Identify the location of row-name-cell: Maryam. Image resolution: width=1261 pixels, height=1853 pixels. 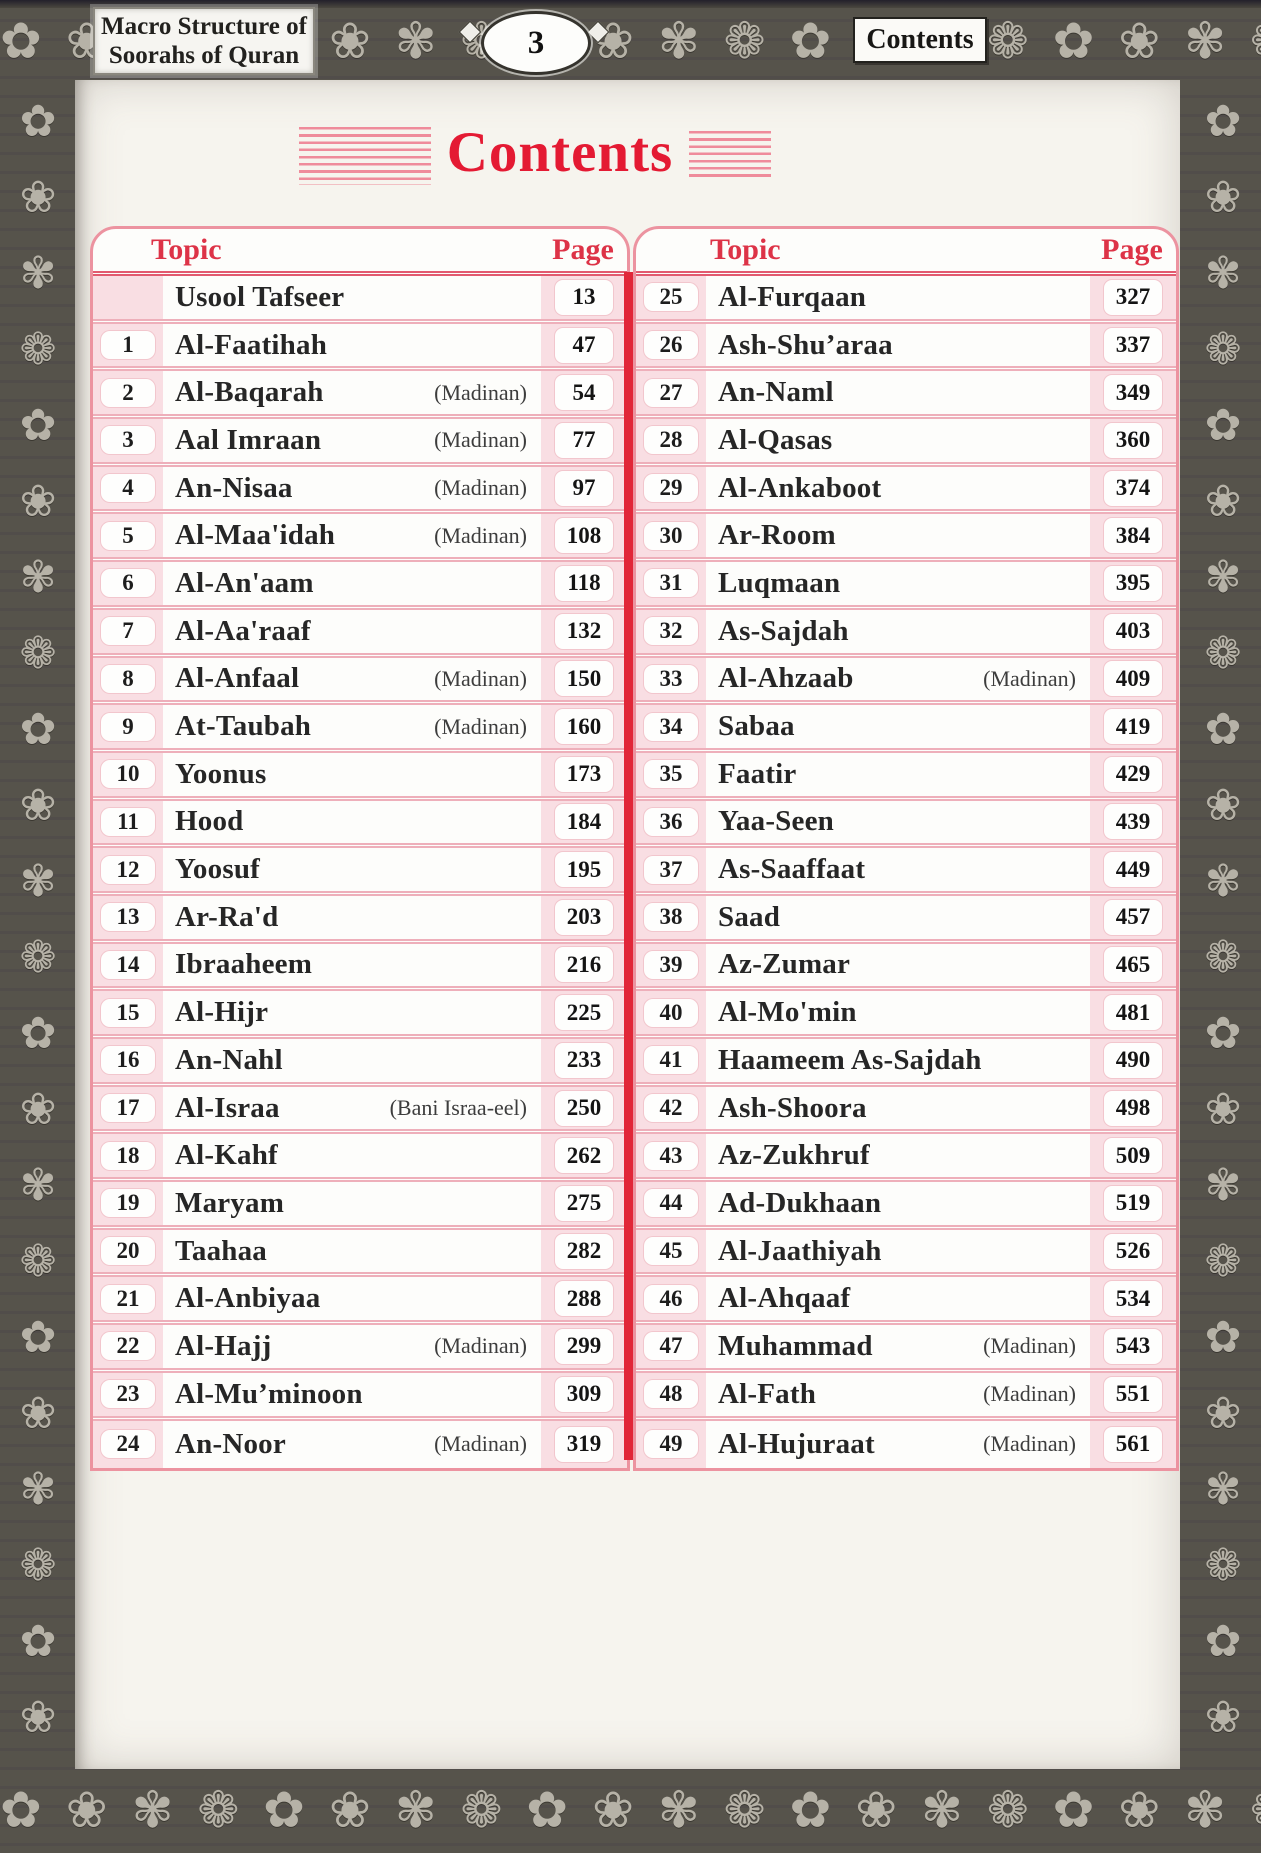
(352, 1203).